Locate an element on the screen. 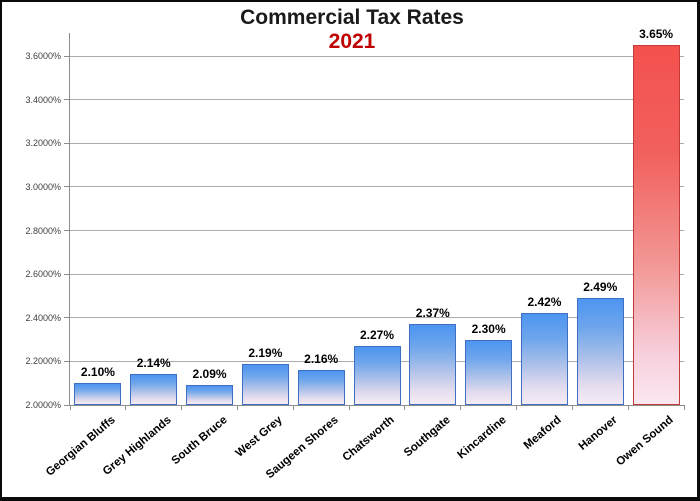 The image size is (700, 501). y-axis-label: 3.6000% is located at coordinates (43, 56).